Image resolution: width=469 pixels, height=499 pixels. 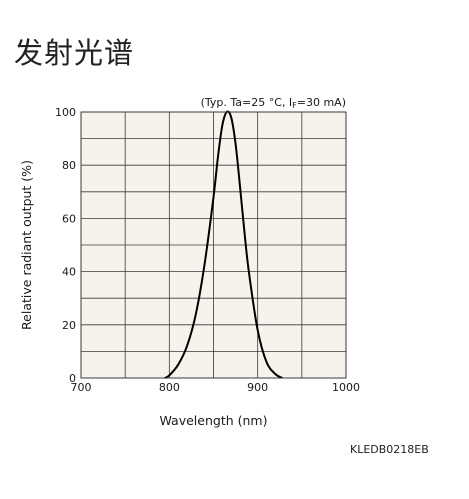 I want to click on x-tick-label: 1000, so click(x=346, y=387).